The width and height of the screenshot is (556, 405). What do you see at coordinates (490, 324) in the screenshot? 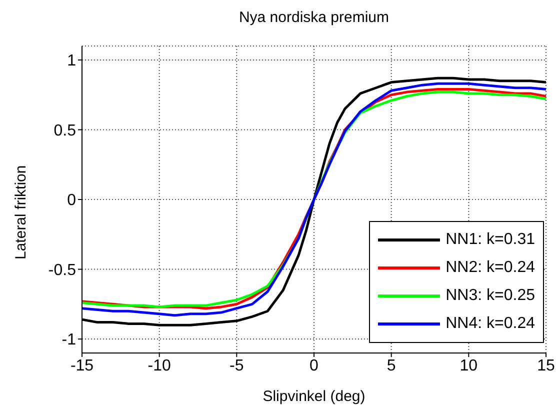
I see `legend-label: NN4: k=0.24` at bounding box center [490, 324].